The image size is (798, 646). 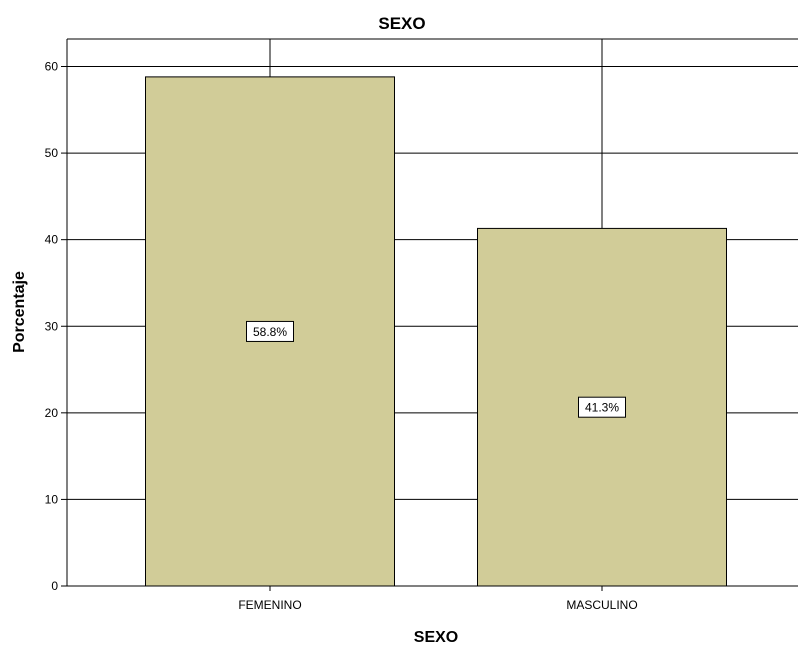 What do you see at coordinates (436, 637) in the screenshot?
I see `x-axis-title: SEXO` at bounding box center [436, 637].